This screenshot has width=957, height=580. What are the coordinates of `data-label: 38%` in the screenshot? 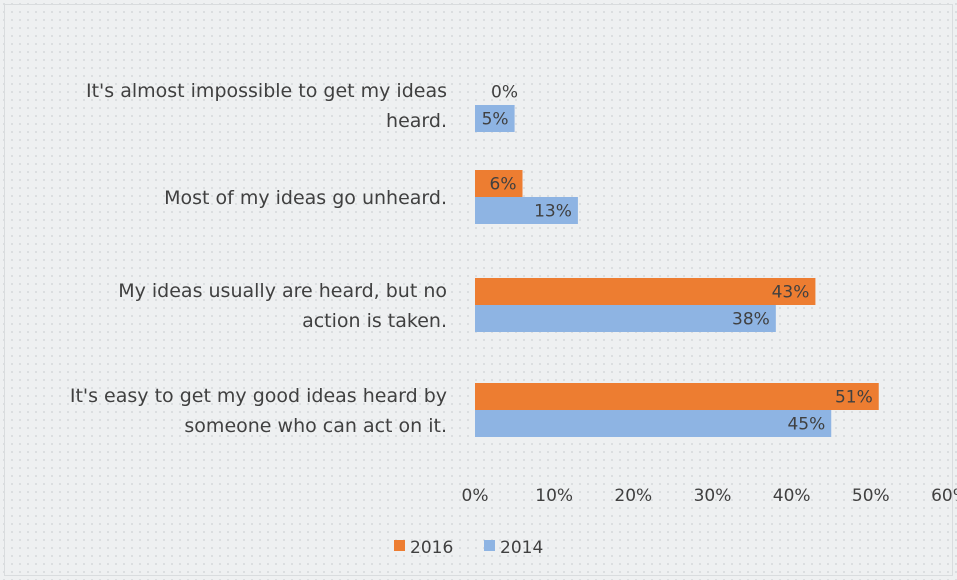 It's located at (751, 320).